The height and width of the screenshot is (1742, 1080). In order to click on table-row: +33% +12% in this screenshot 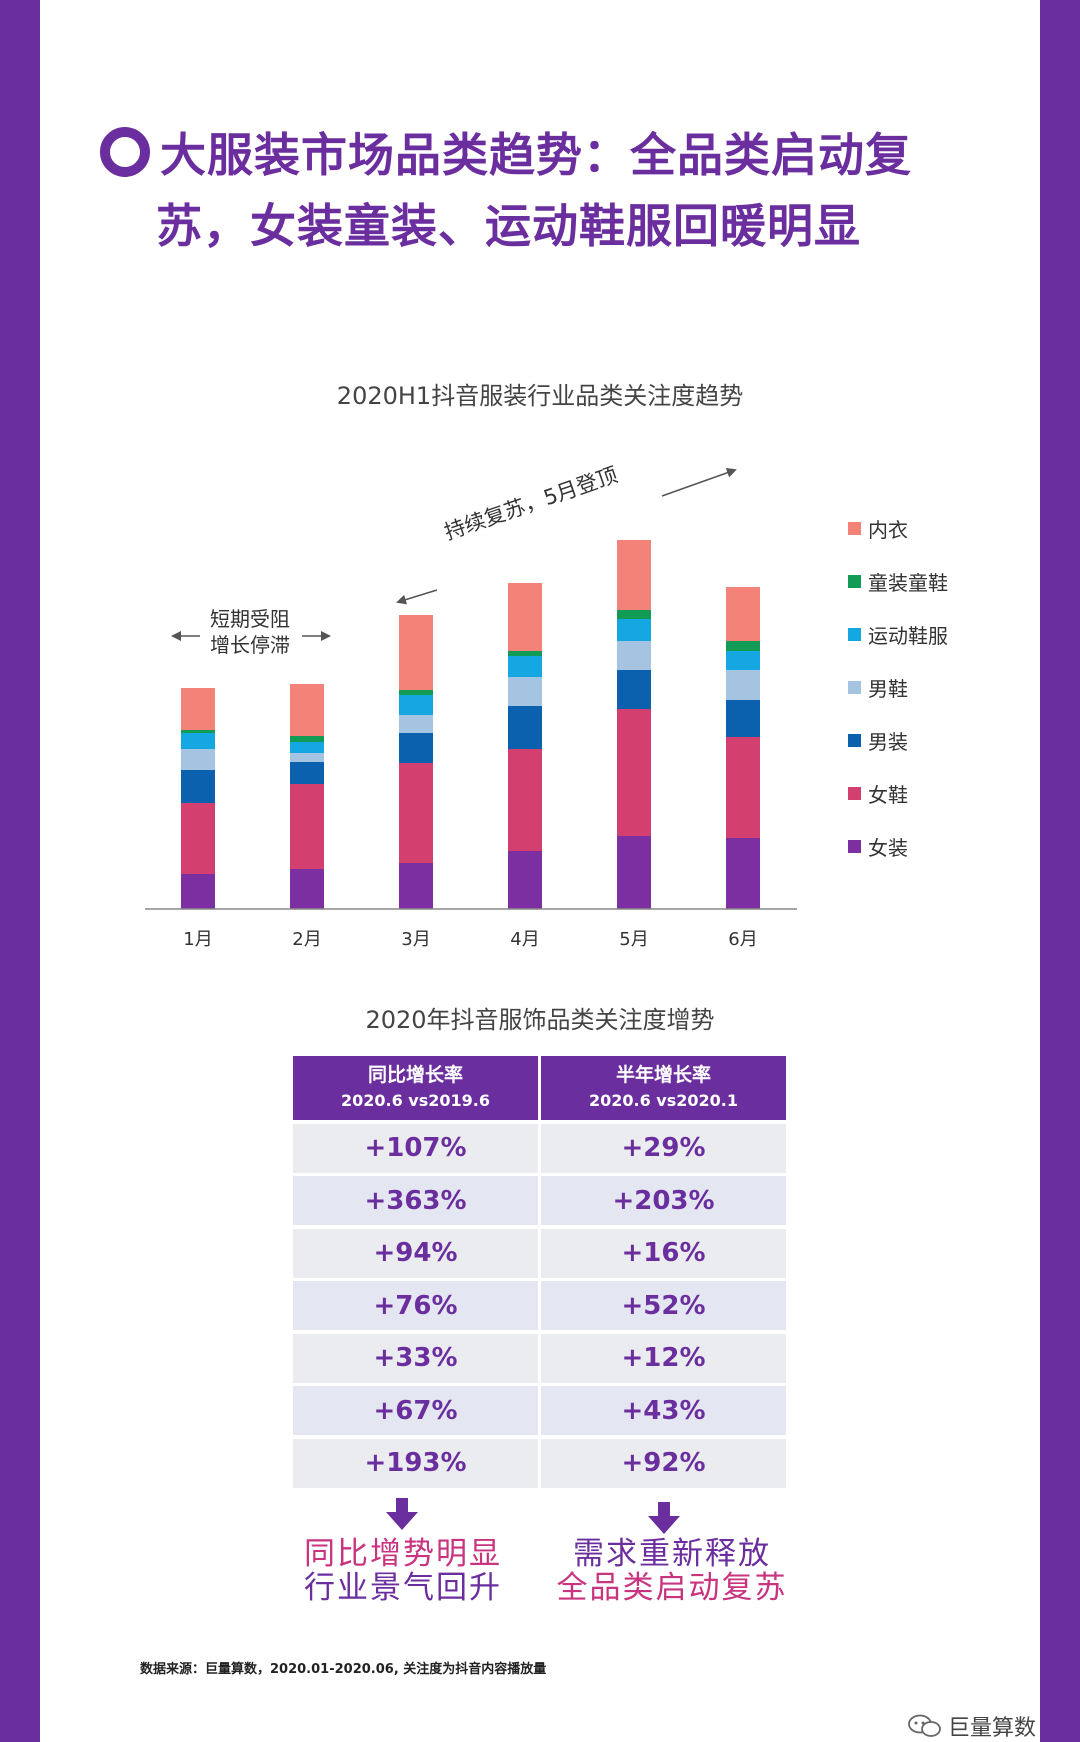, I will do `click(539, 1358)`.